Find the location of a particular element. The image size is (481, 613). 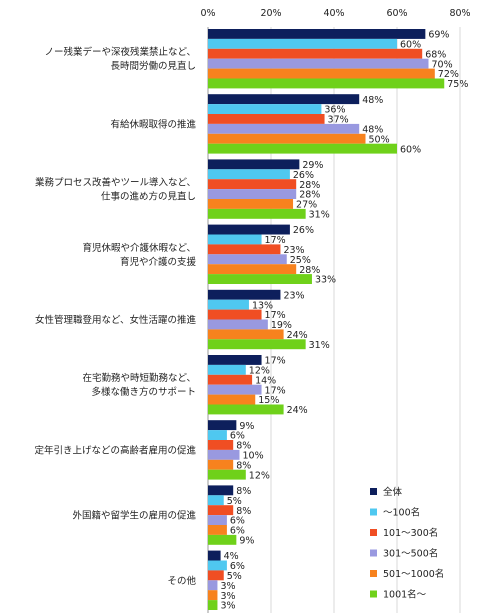

value-label-2-0: 29% is located at coordinates (312, 165).